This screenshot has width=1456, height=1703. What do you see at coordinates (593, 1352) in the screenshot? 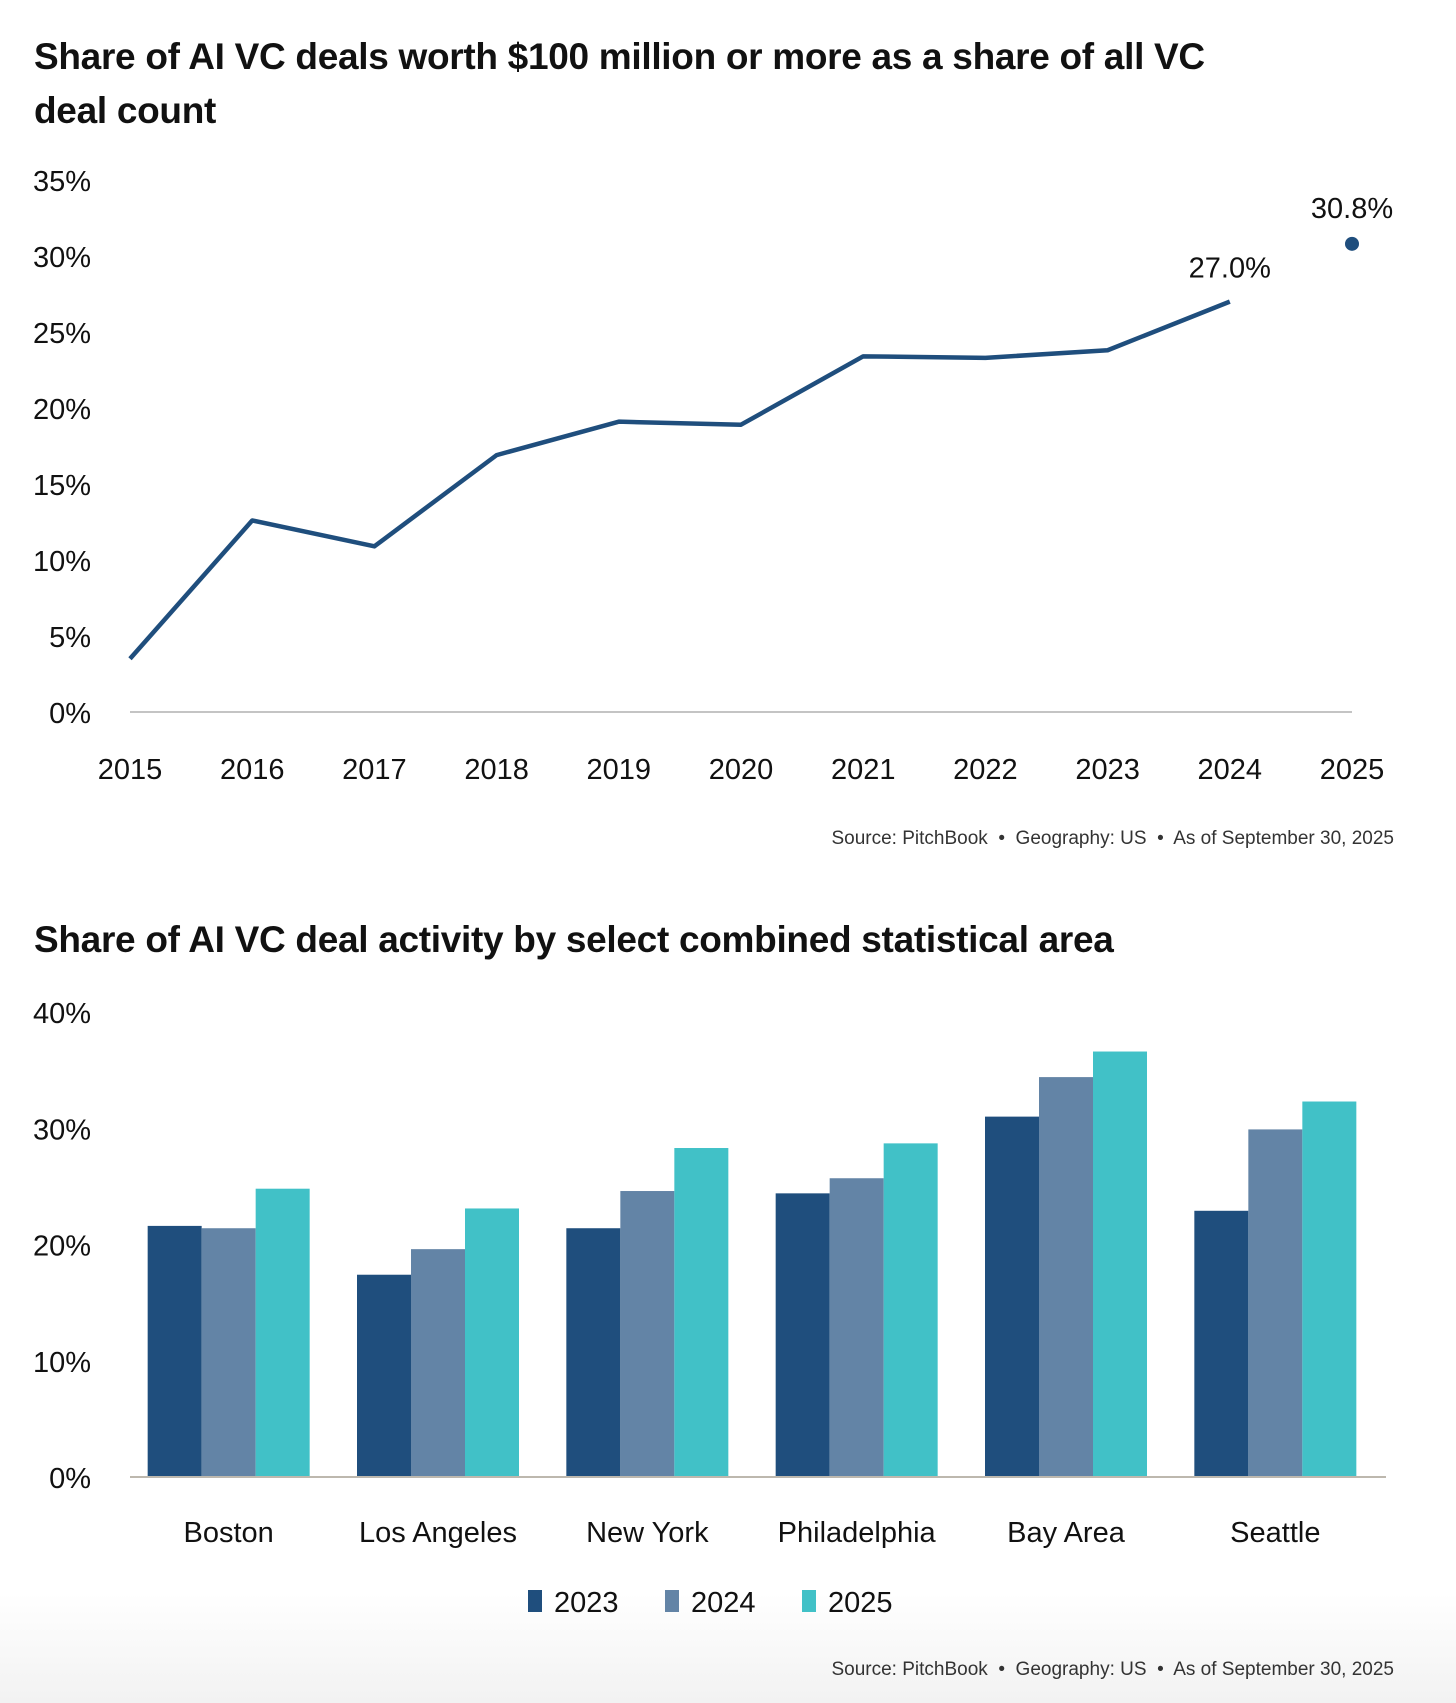
I see `bar-new-york-2023` at bounding box center [593, 1352].